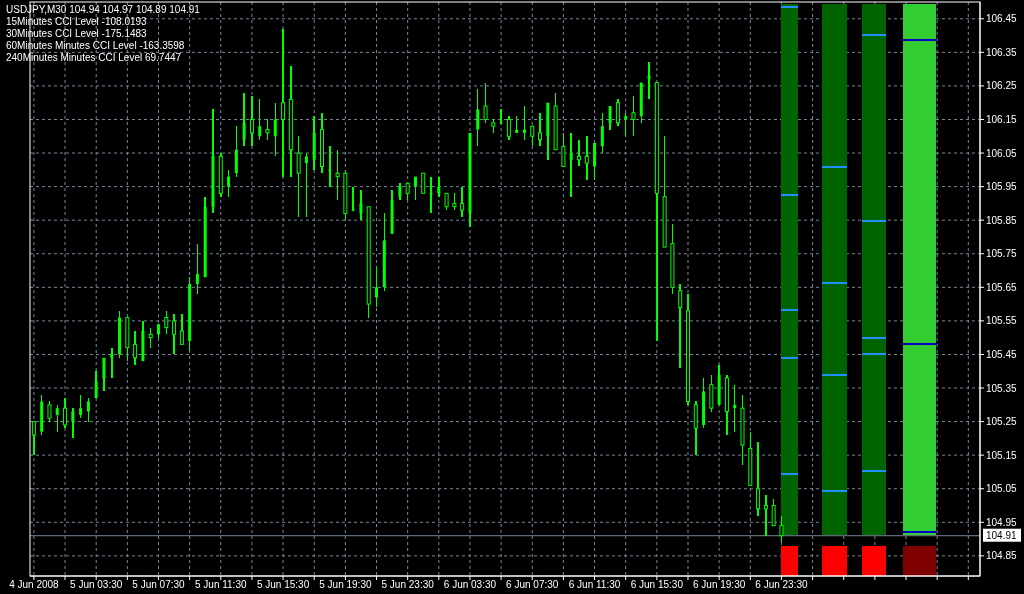 The height and width of the screenshot is (594, 1024). I want to click on y-tick-label: 104.85, so click(1002, 556).